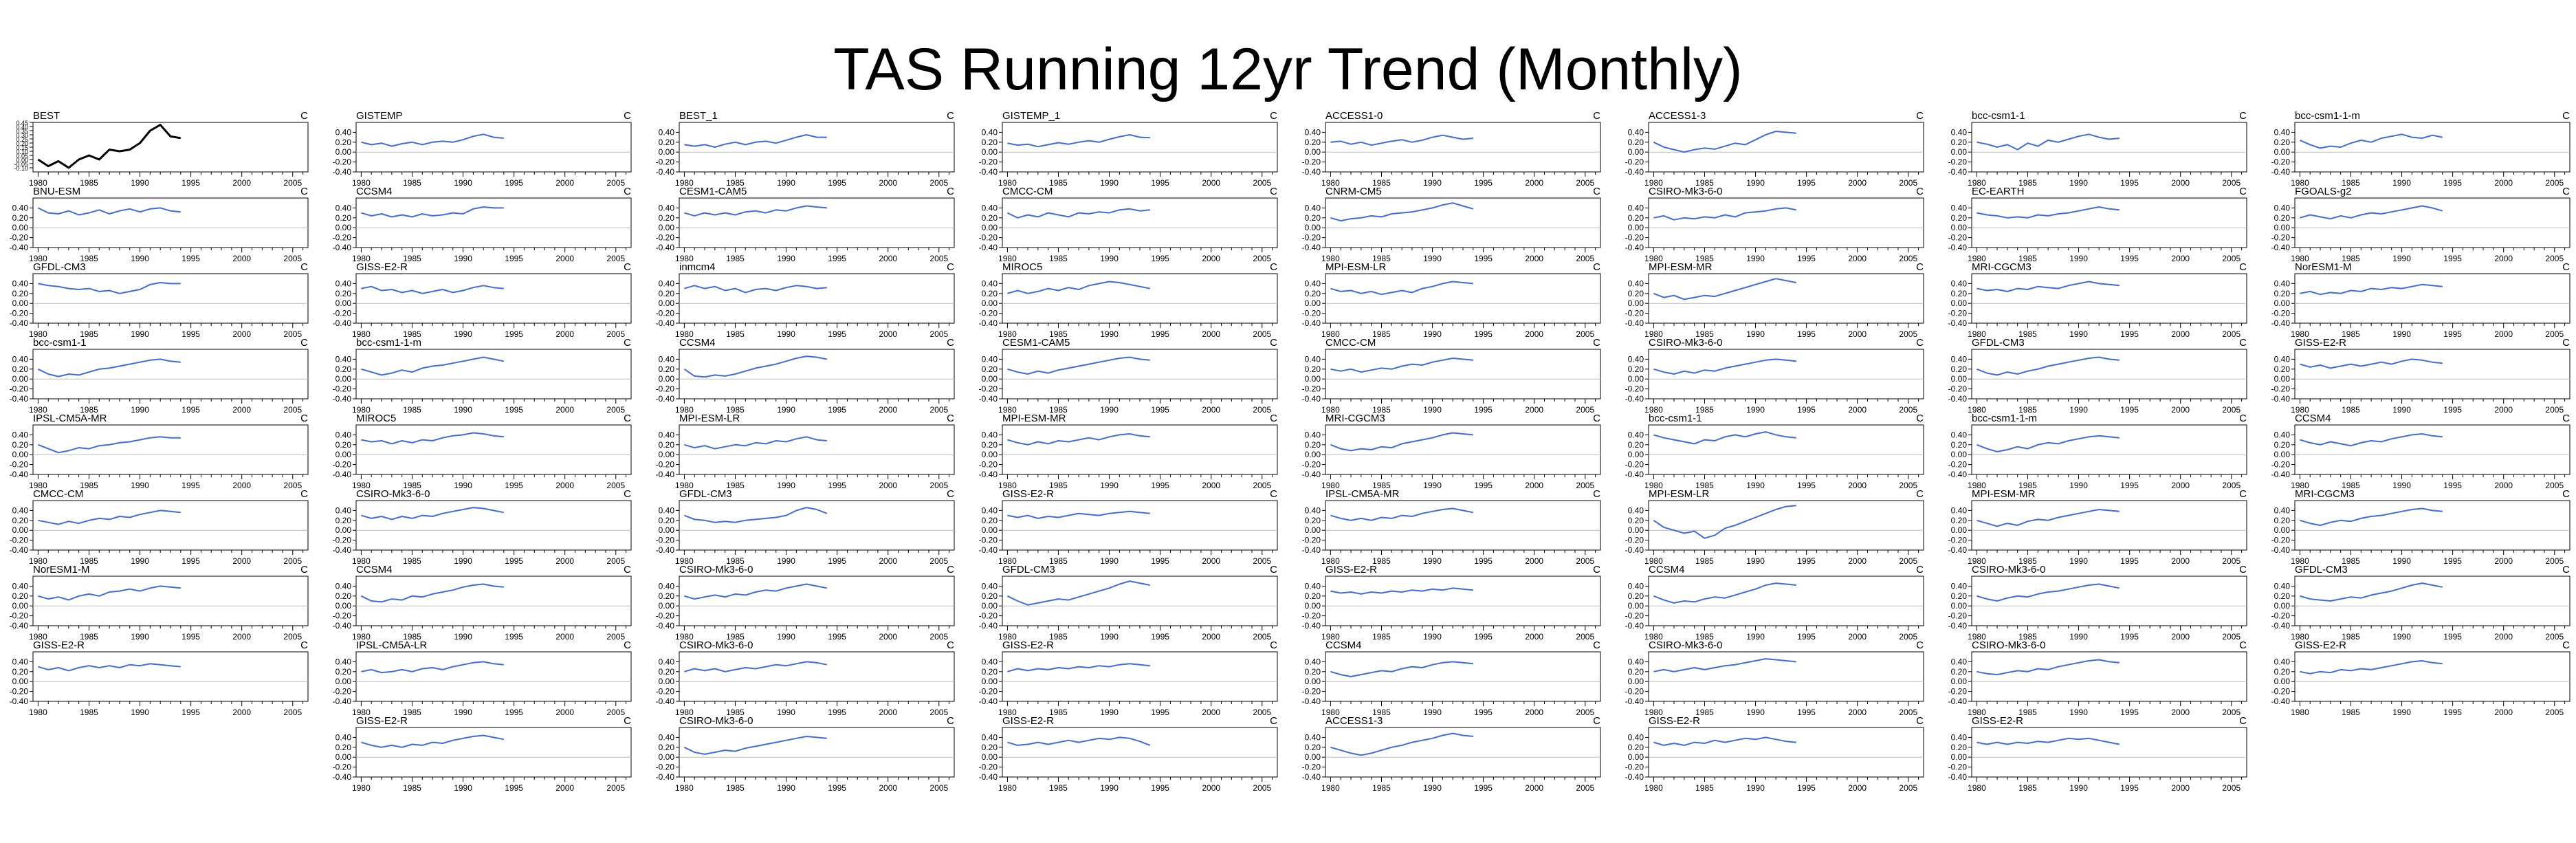 The height and width of the screenshot is (843, 2576). What do you see at coordinates (697, 267) in the screenshot?
I see `panel-title: inmcm4` at bounding box center [697, 267].